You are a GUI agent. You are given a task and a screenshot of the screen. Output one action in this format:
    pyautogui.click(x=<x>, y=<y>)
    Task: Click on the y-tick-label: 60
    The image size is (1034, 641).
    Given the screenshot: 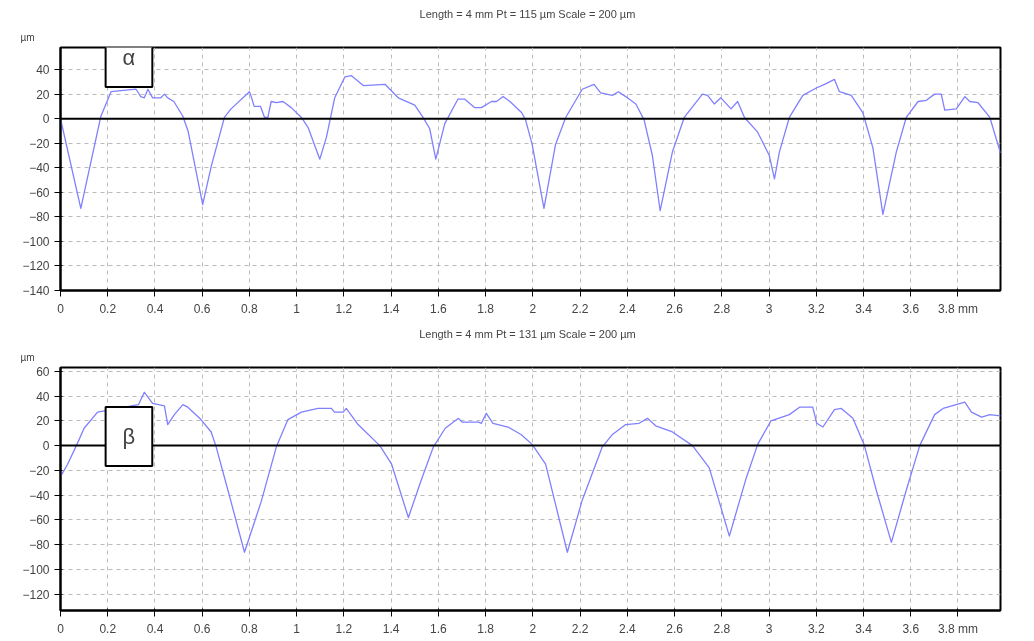 What is the action you would take?
    pyautogui.click(x=43, y=371)
    